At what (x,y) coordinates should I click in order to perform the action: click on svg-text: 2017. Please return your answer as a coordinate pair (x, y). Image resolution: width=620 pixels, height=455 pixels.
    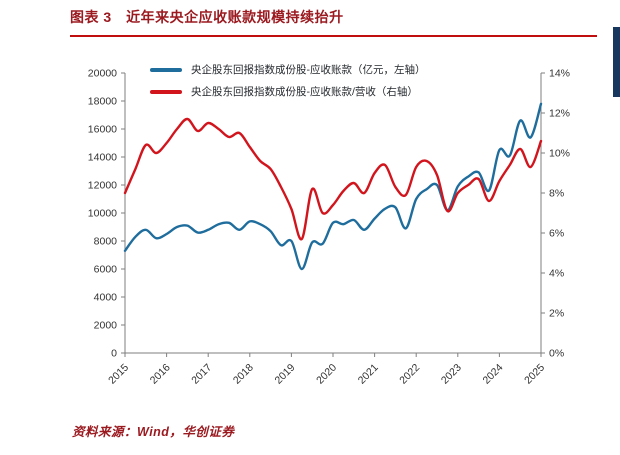
    Looking at the image, I should click on (201, 374).